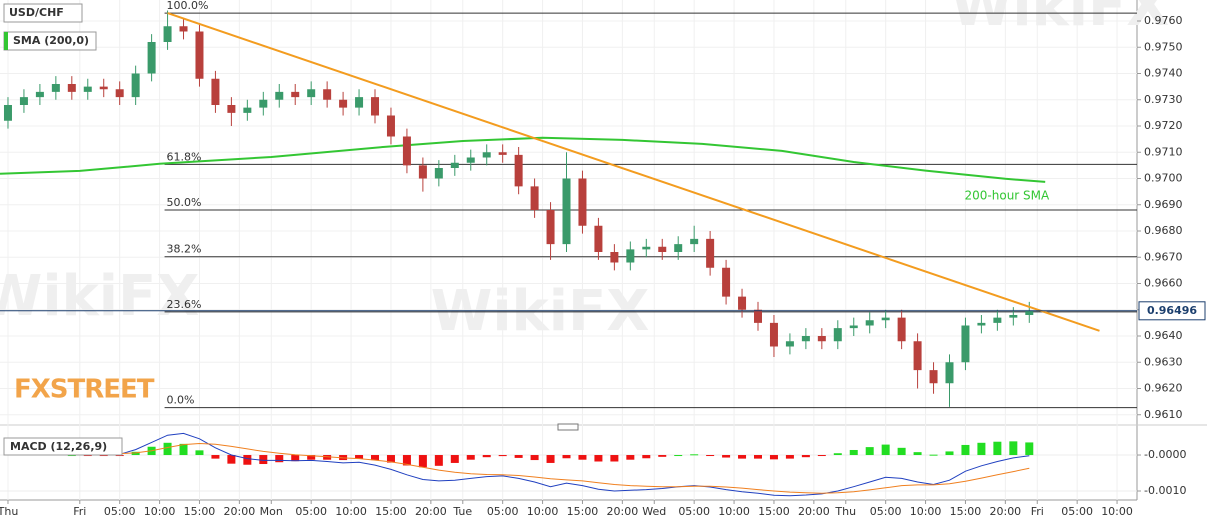 The image size is (1207, 526). What do you see at coordinates (1163, 256) in the screenshot?
I see `y-tick-label: 0.9670` at bounding box center [1163, 256].